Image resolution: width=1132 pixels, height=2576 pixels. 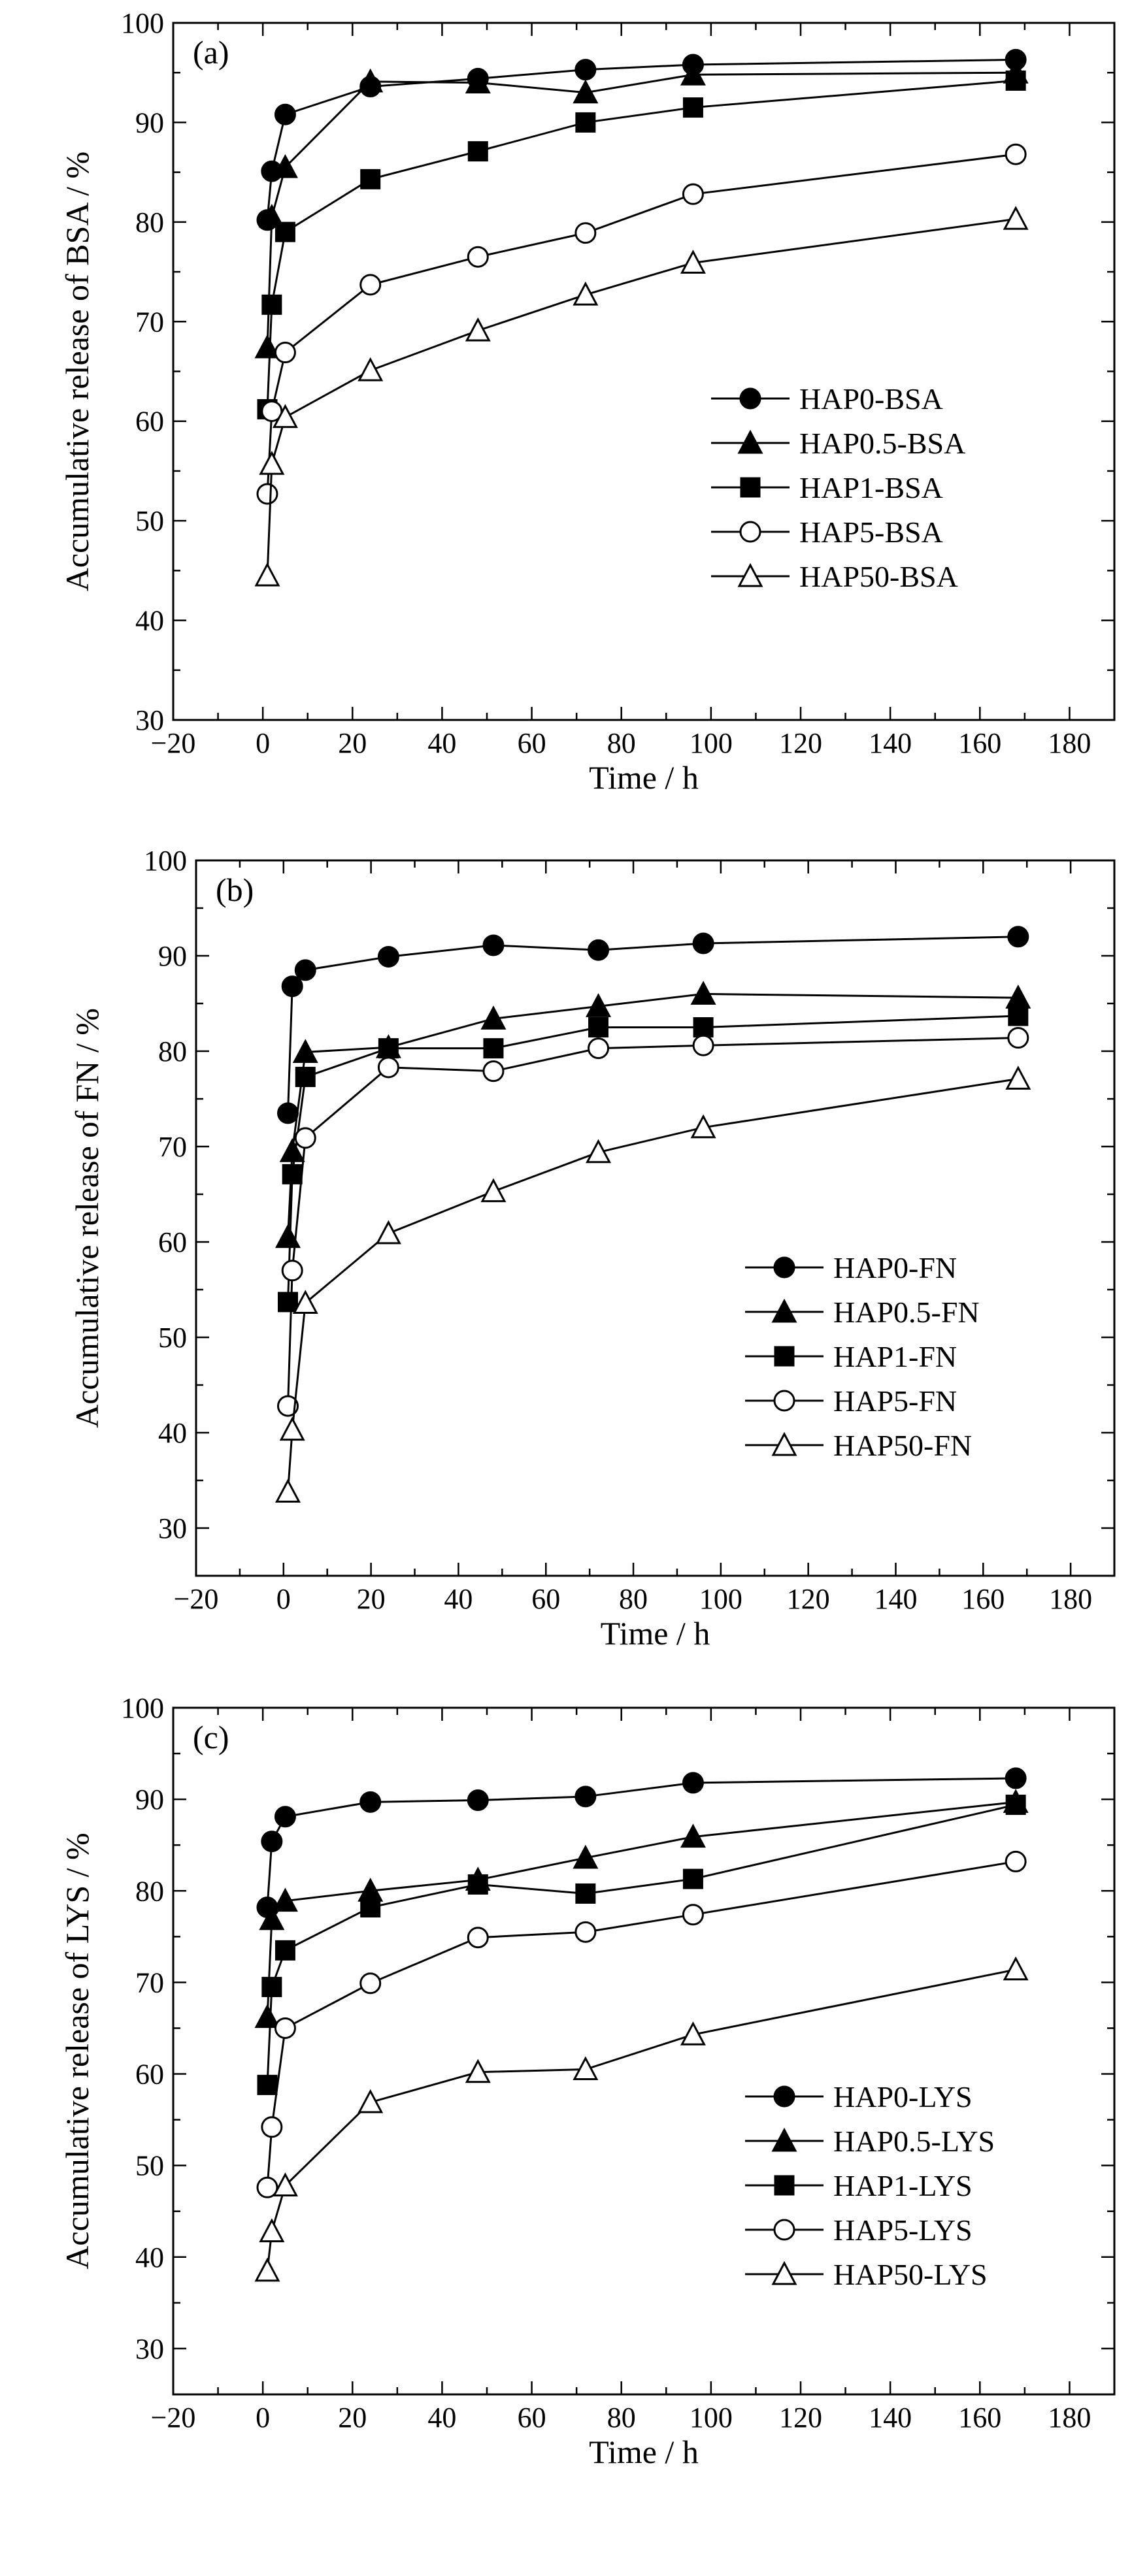 I want to click on series-HAP0-LYS, so click(x=641, y=1842).